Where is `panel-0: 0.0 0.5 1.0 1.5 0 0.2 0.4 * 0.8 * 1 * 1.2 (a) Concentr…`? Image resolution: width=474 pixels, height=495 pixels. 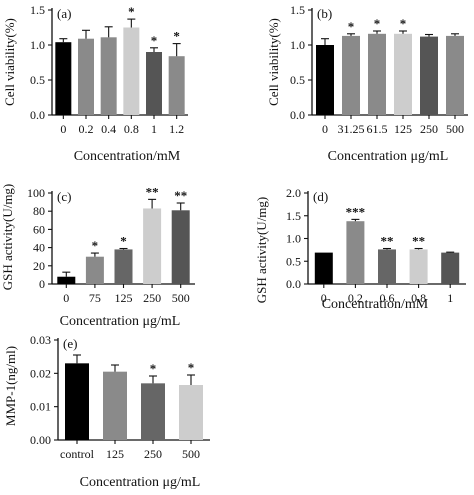
panel-0: 0.0 0.5 1.0 1.5 0 0.2 0.4 * 0.8 * 1 * 1.2 (a) Concentr… is located at coordinates (95, 83).